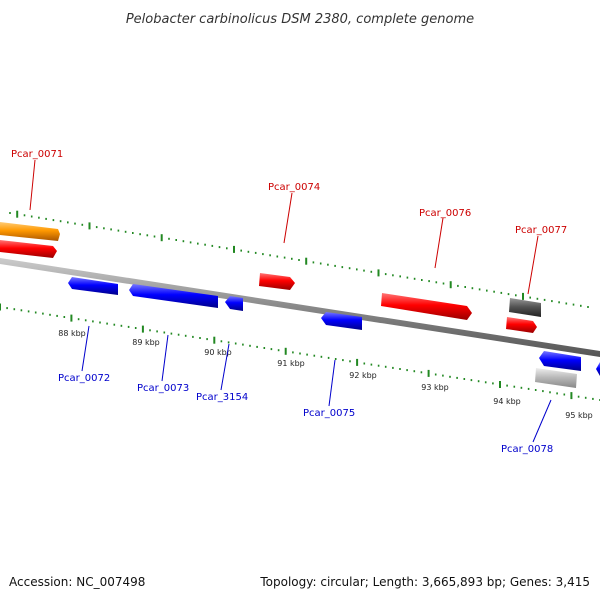  What do you see at coordinates (527, 449) in the screenshot?
I see `label-pcar-0078: Pcar_0078` at bounding box center [527, 449].